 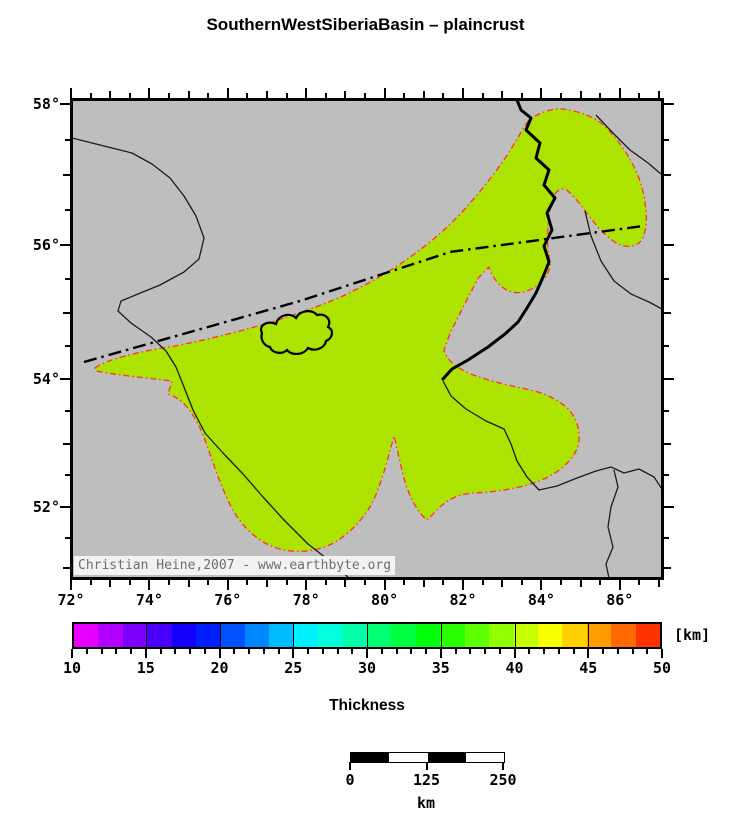 What do you see at coordinates (612, 523) in the screenshot?
I see `border-line-s` at bounding box center [612, 523].